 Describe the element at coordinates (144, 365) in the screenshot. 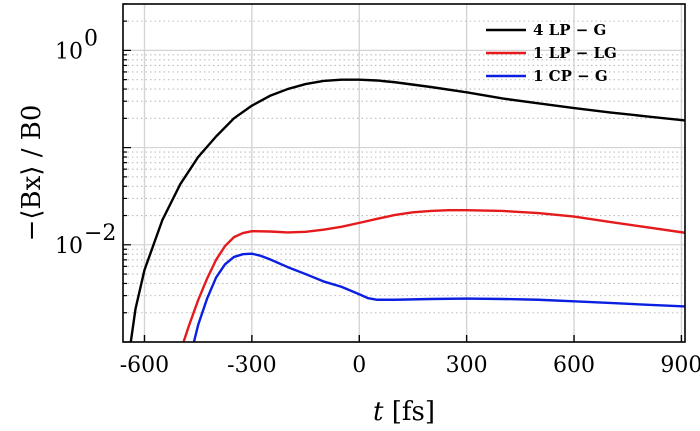

I see `x-tick-label: -600` at that location.